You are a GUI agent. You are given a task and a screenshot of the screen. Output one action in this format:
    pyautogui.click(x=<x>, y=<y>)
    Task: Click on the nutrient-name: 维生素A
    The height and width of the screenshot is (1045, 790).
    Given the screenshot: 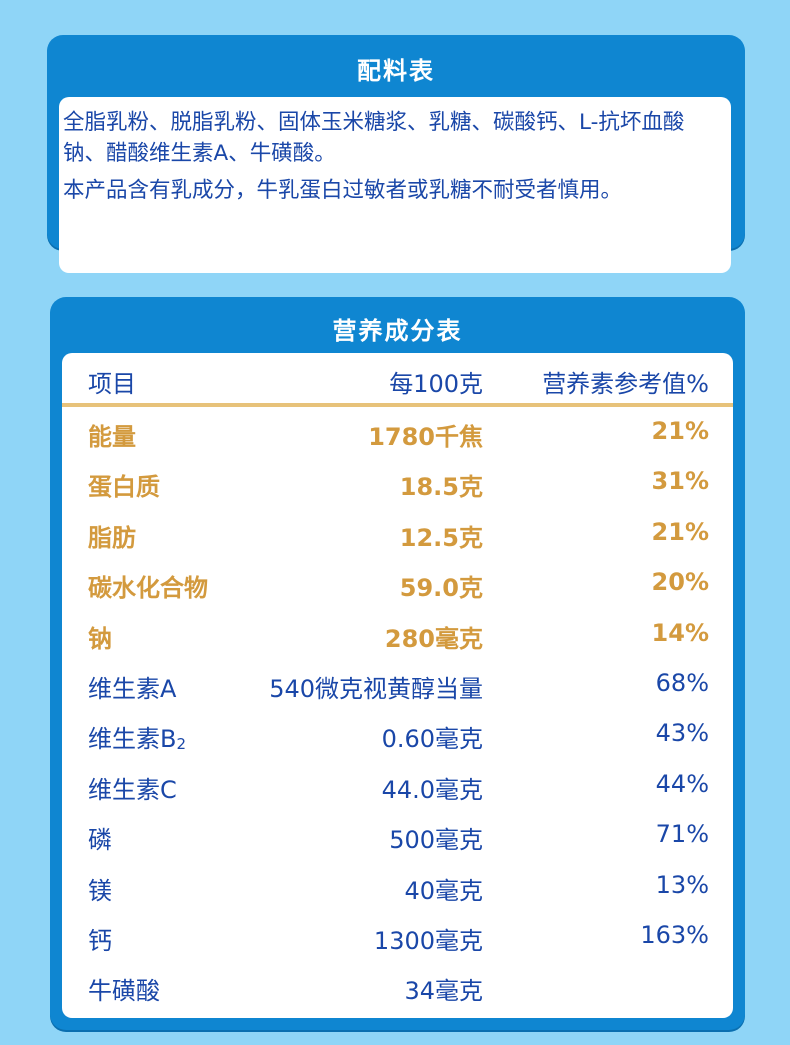 What is the action you would take?
    pyautogui.click(x=132, y=688)
    